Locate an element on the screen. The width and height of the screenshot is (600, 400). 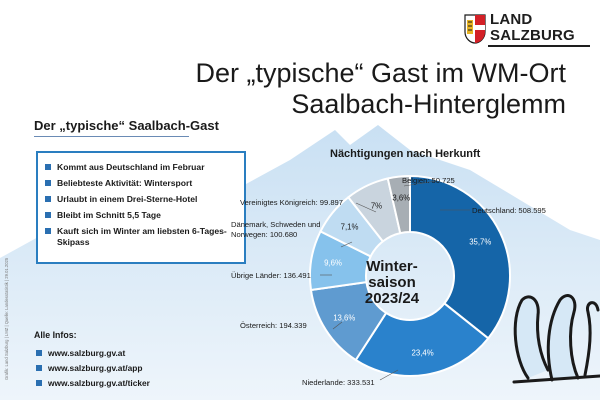
profile-heading: Der „typische“ Saalbach-Gast is located at coordinates (126, 125).